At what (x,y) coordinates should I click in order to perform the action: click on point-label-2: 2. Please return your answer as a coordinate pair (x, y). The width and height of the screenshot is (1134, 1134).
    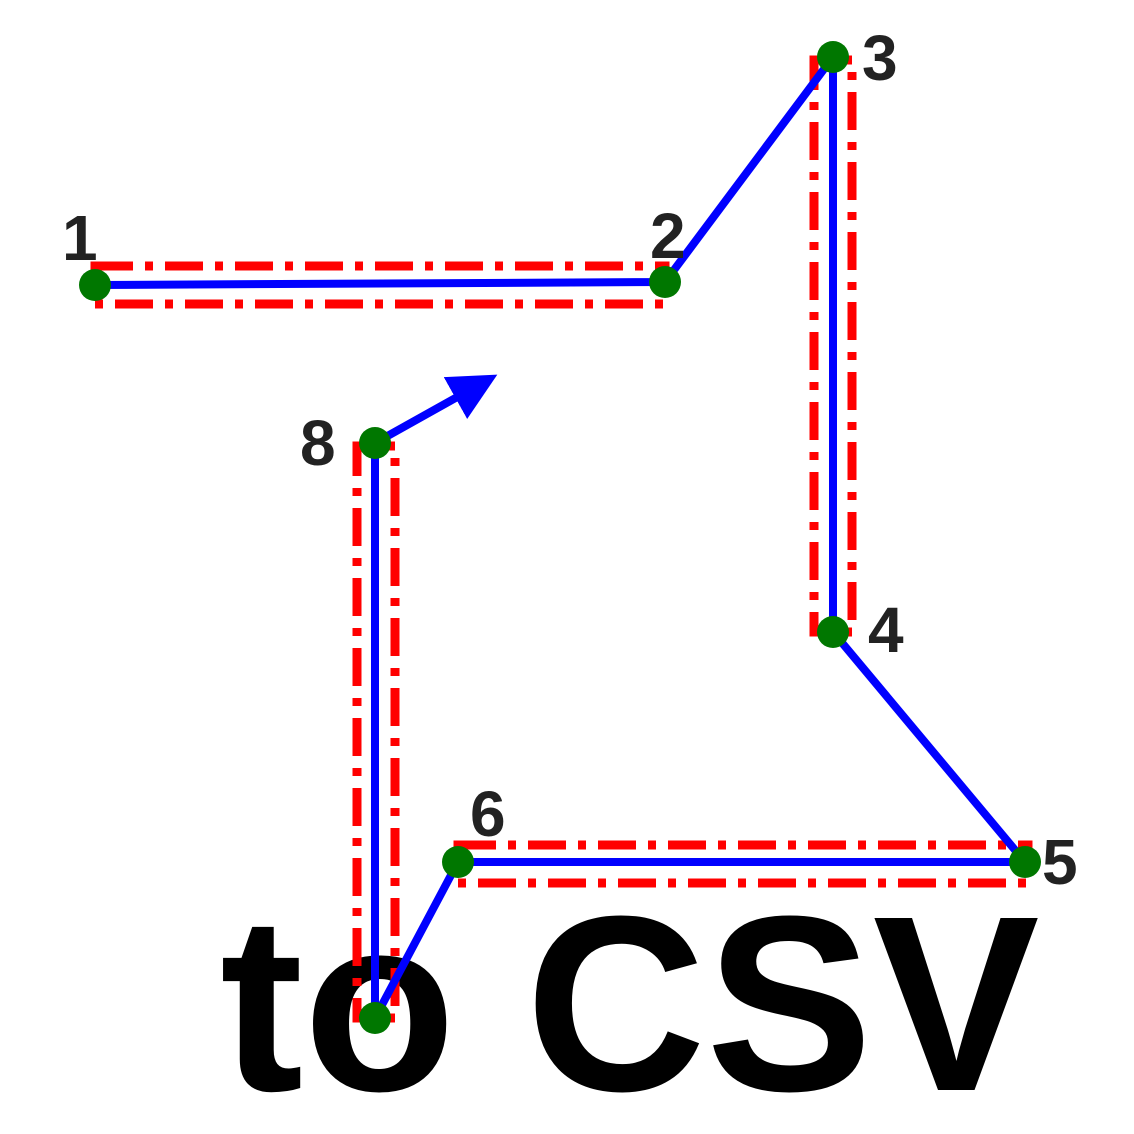
    Looking at the image, I should click on (668, 236).